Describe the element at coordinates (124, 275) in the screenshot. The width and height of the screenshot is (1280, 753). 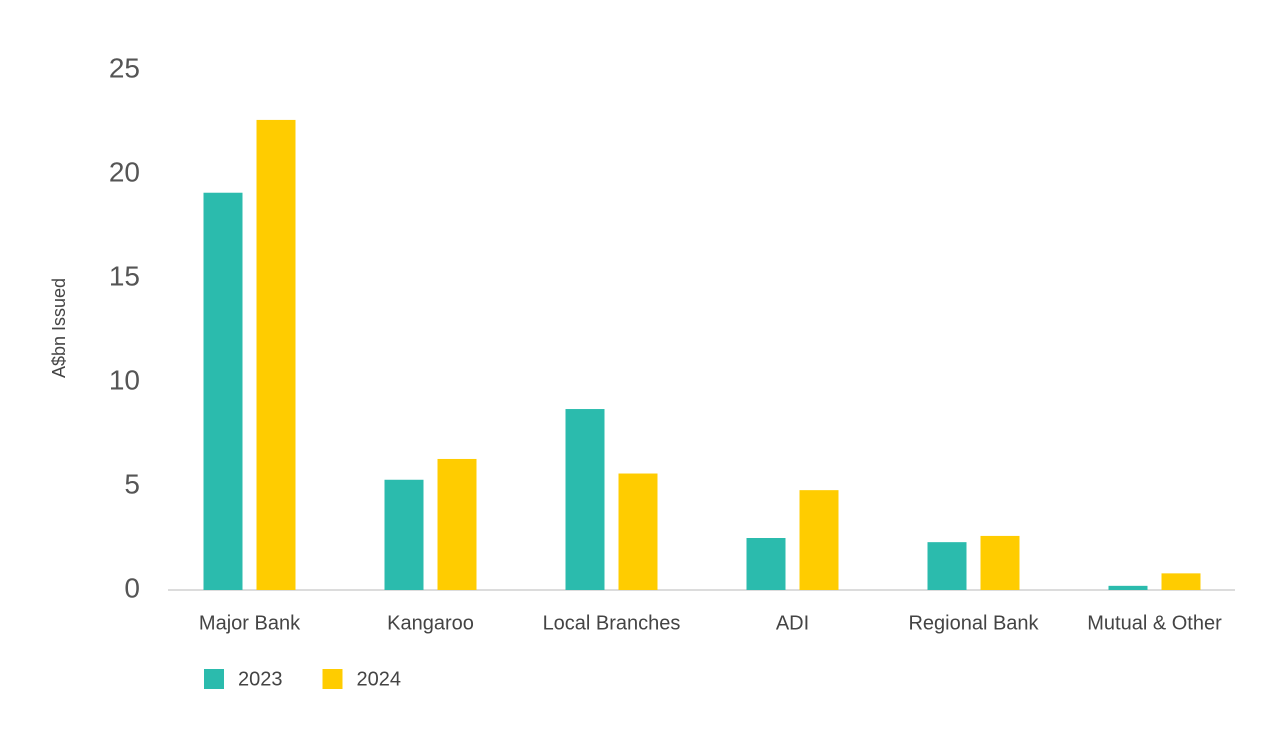
I see `y-tick-label: 15` at that location.